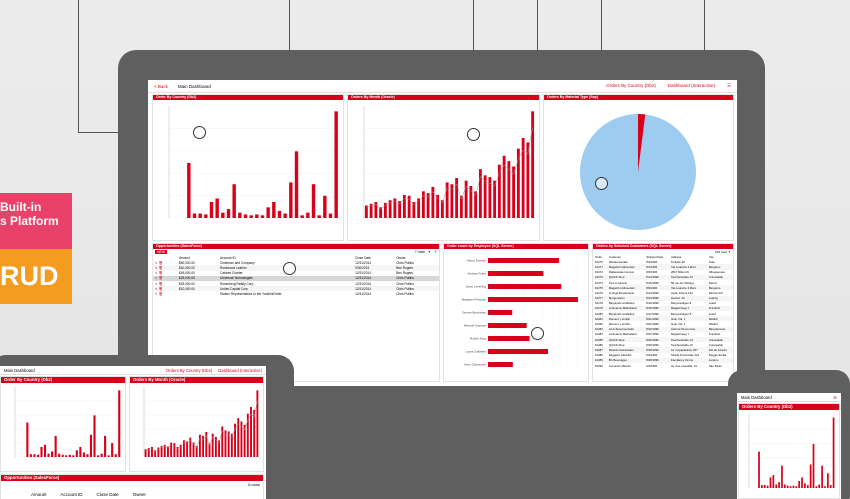 This screenshot has height=499, width=850. I want to click on column-header: Address, so click(676, 256).